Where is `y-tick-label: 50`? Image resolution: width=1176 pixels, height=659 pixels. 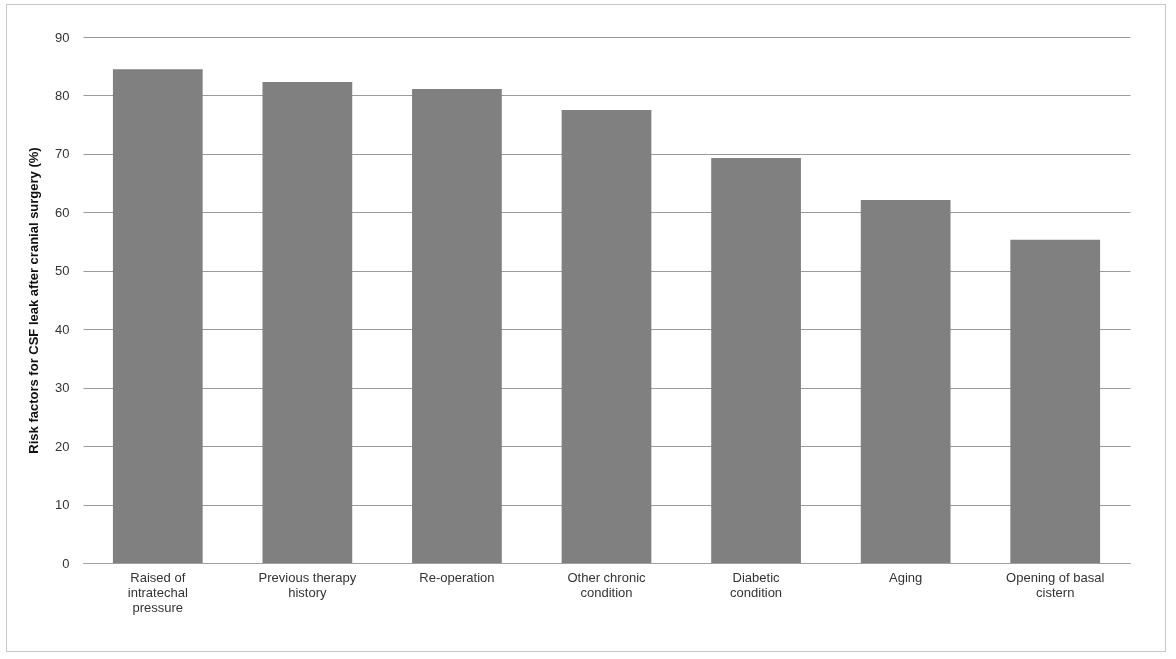 y-tick-label: 50 is located at coordinates (62, 271).